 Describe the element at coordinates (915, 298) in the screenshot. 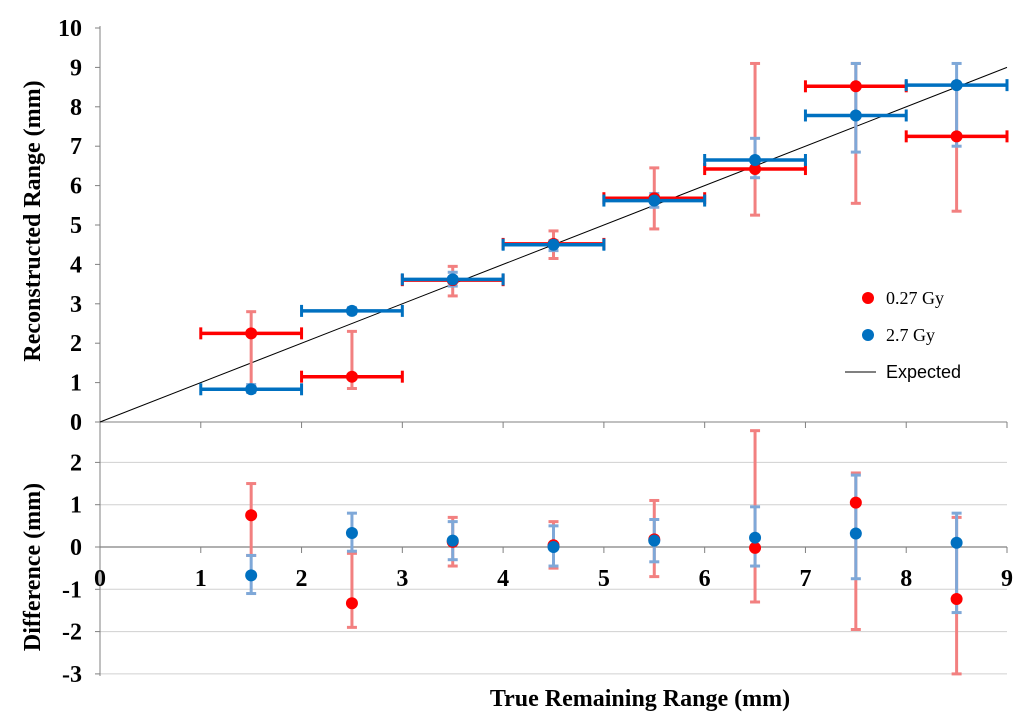

I see `legend-label-027gy: 0.27 Gy` at that location.